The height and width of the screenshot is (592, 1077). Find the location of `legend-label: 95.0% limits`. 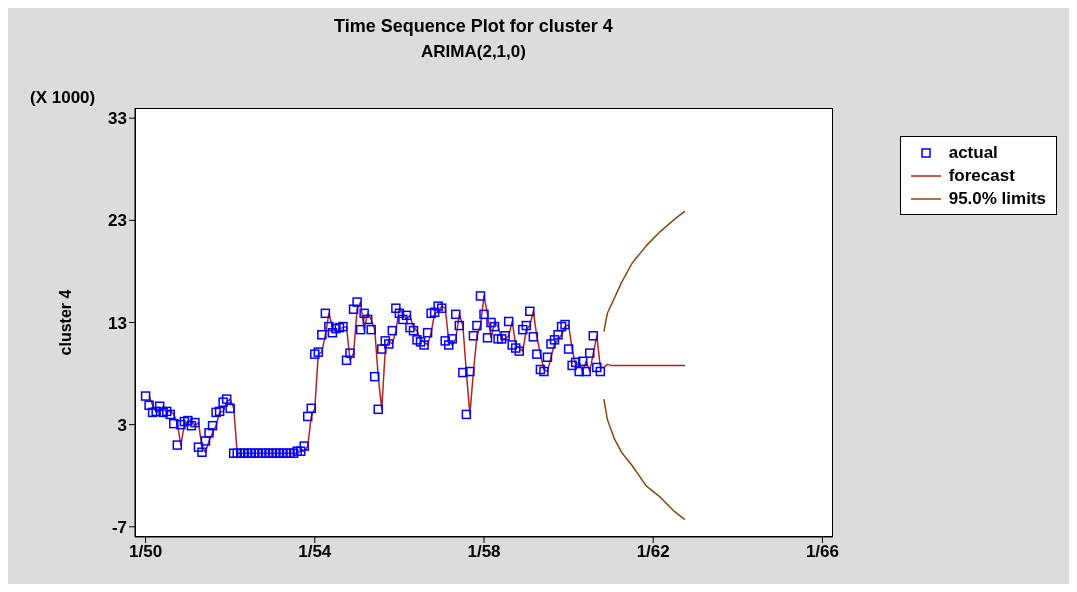

legend-label: 95.0% limits is located at coordinates (997, 198).